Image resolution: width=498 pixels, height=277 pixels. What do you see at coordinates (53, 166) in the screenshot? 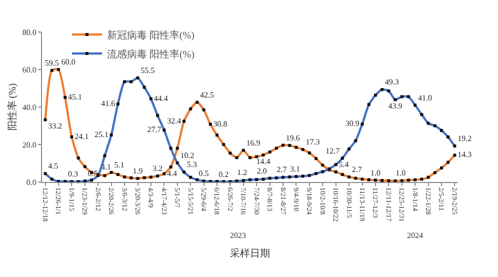
I see `data-label: 4.5` at bounding box center [53, 166].